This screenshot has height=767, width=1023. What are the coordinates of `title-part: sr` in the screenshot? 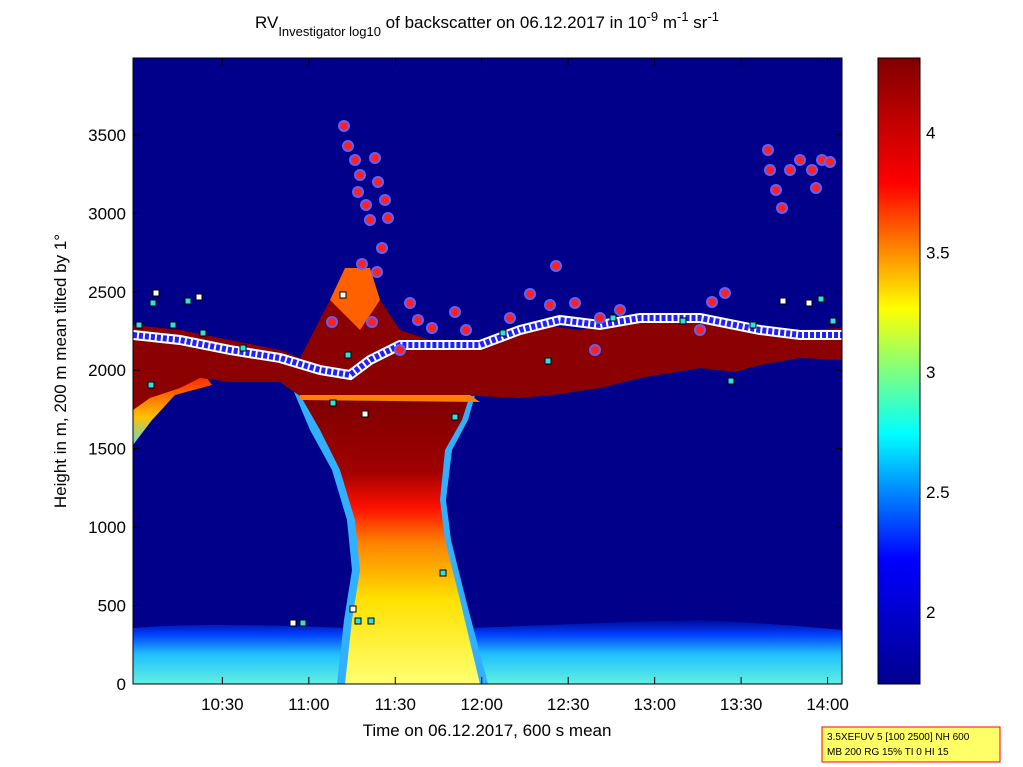 It's located at (698, 22).